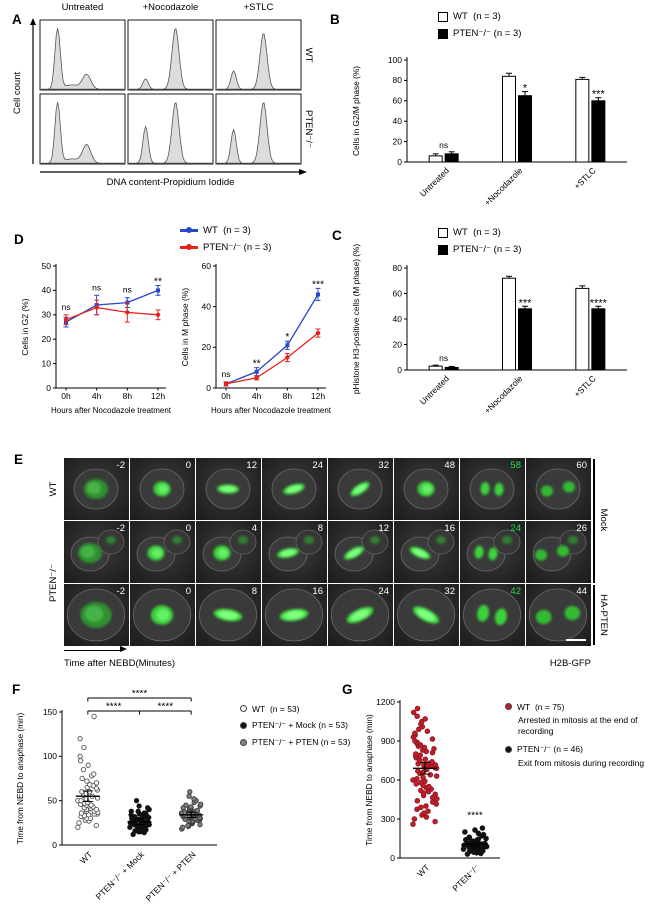 The image size is (650, 910). What do you see at coordinates (288, 396) in the screenshot?
I see `svg-text: 8h` at bounding box center [288, 396].